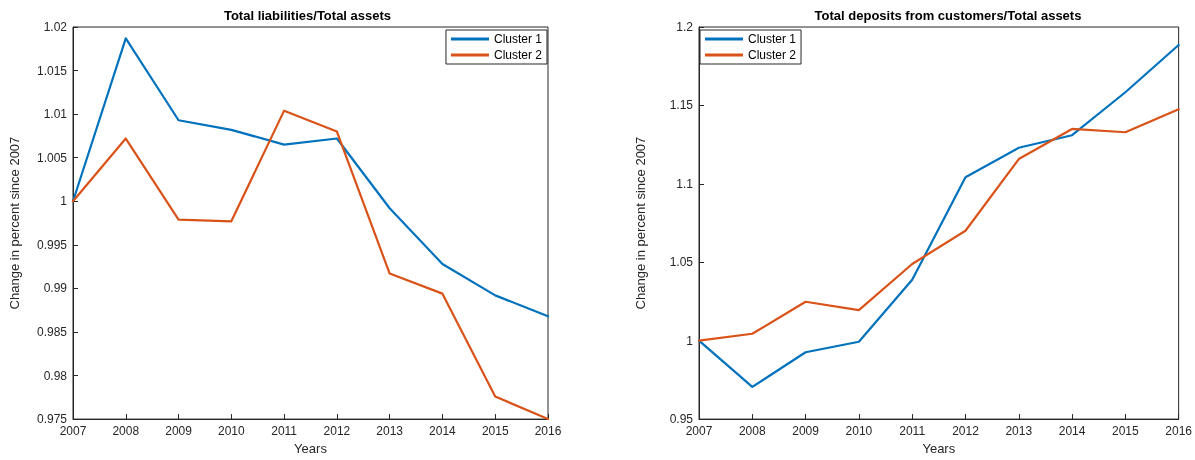 This screenshot has width=1195, height=460. What do you see at coordinates (948, 15) in the screenshot?
I see `chart-title: Total deposits from customers/Total assets` at bounding box center [948, 15].